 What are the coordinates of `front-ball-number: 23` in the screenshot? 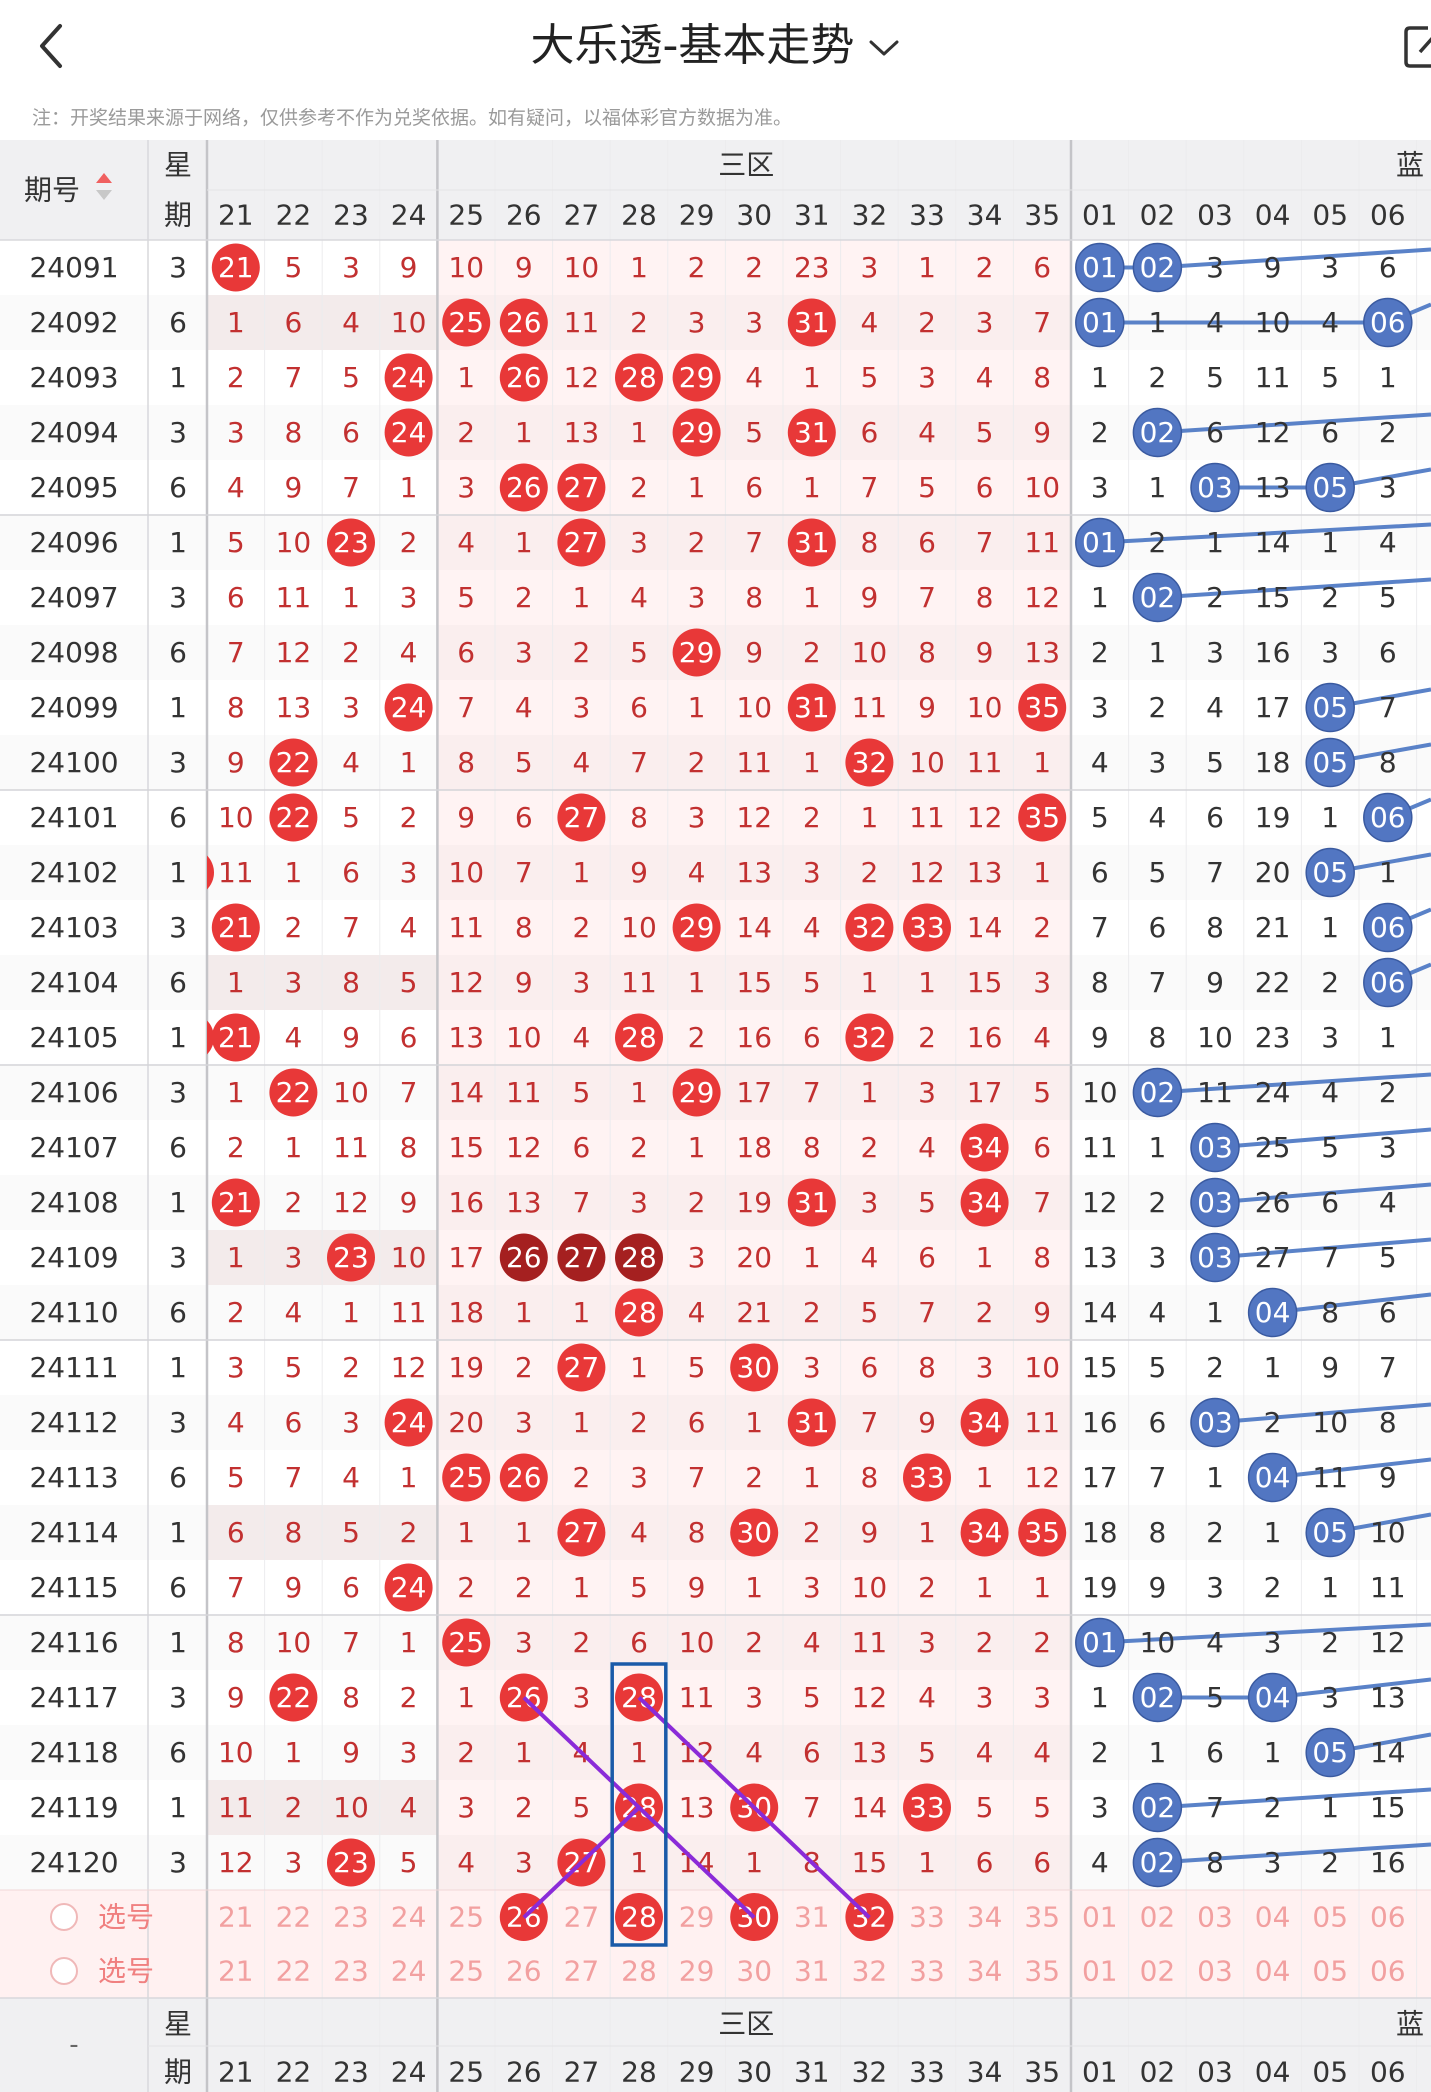 It's located at (351, 1257).